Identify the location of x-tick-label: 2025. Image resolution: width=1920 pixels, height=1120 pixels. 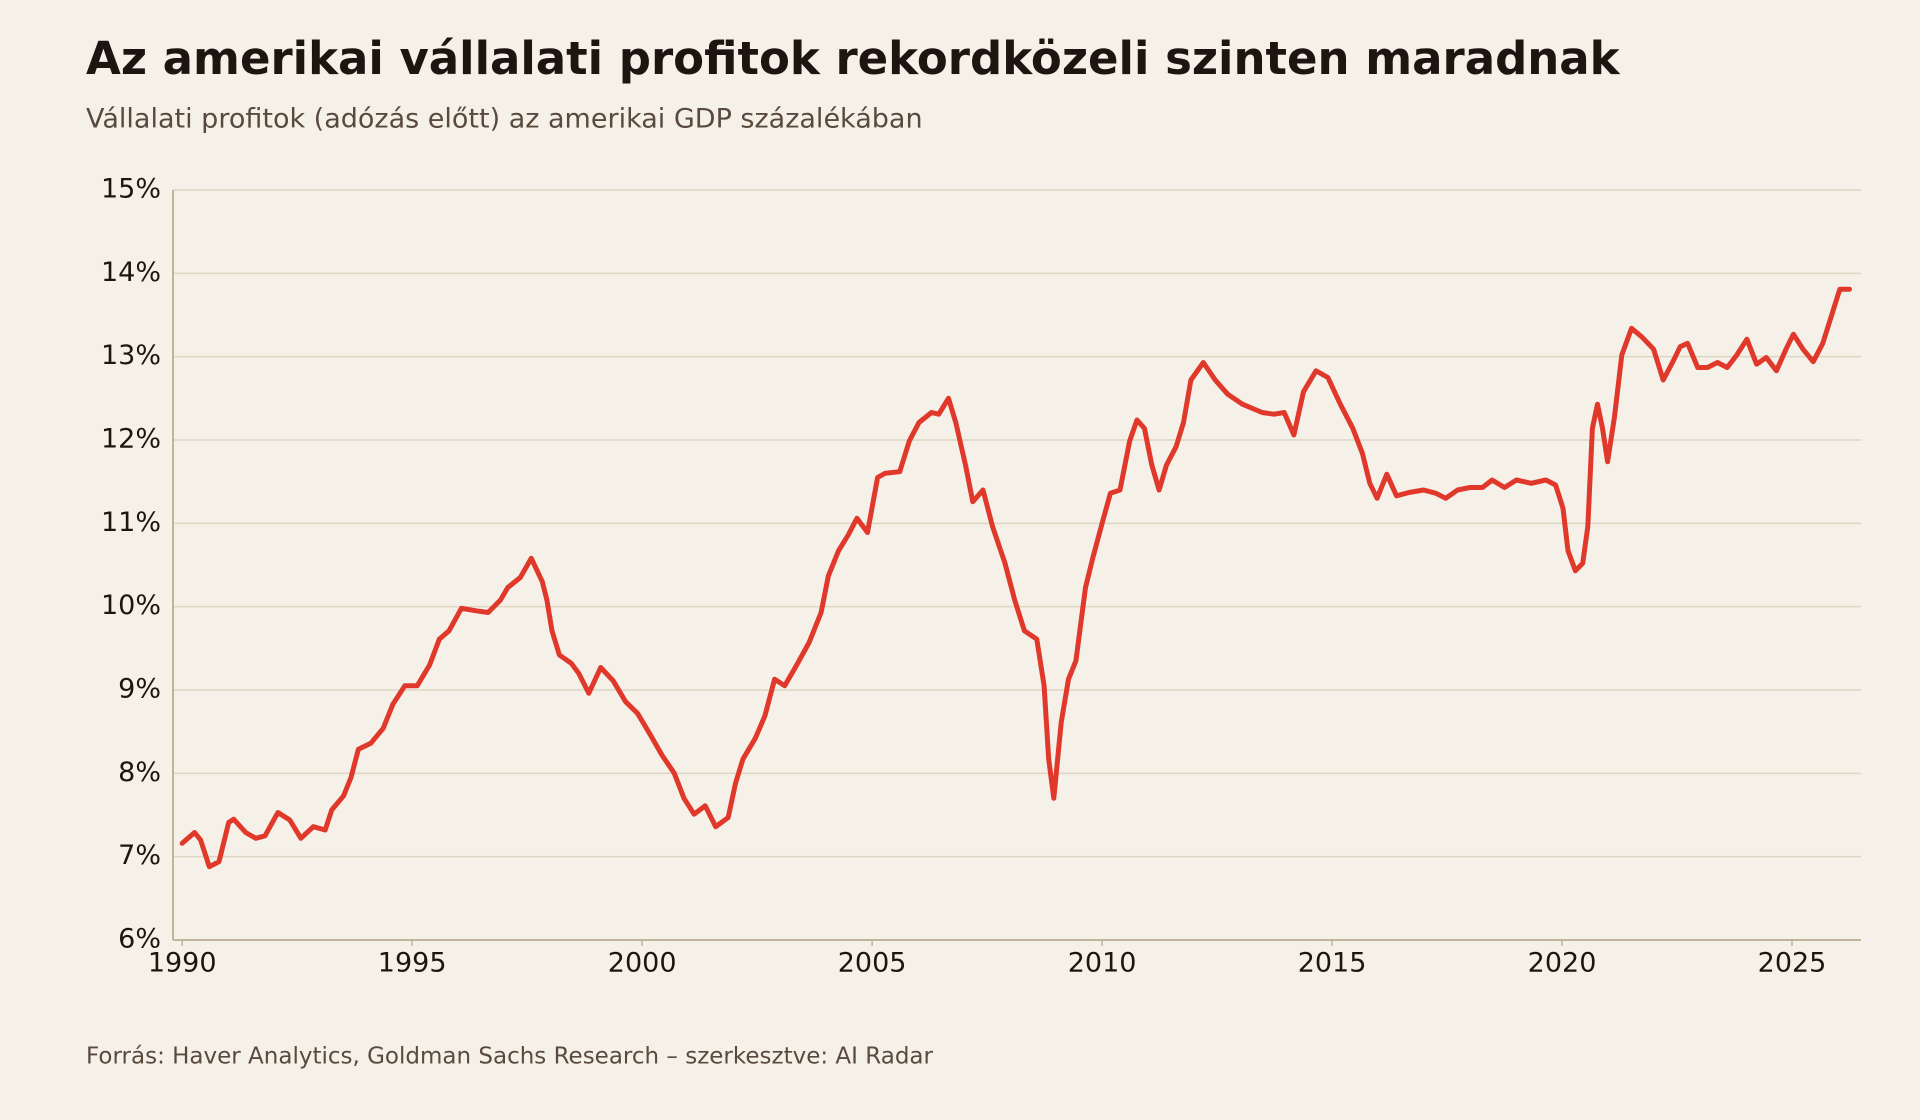
(1792, 963).